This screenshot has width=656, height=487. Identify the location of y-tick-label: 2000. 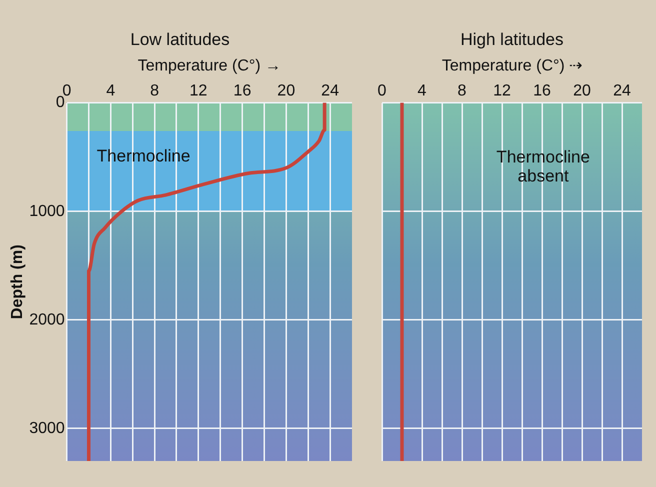
(47, 319).